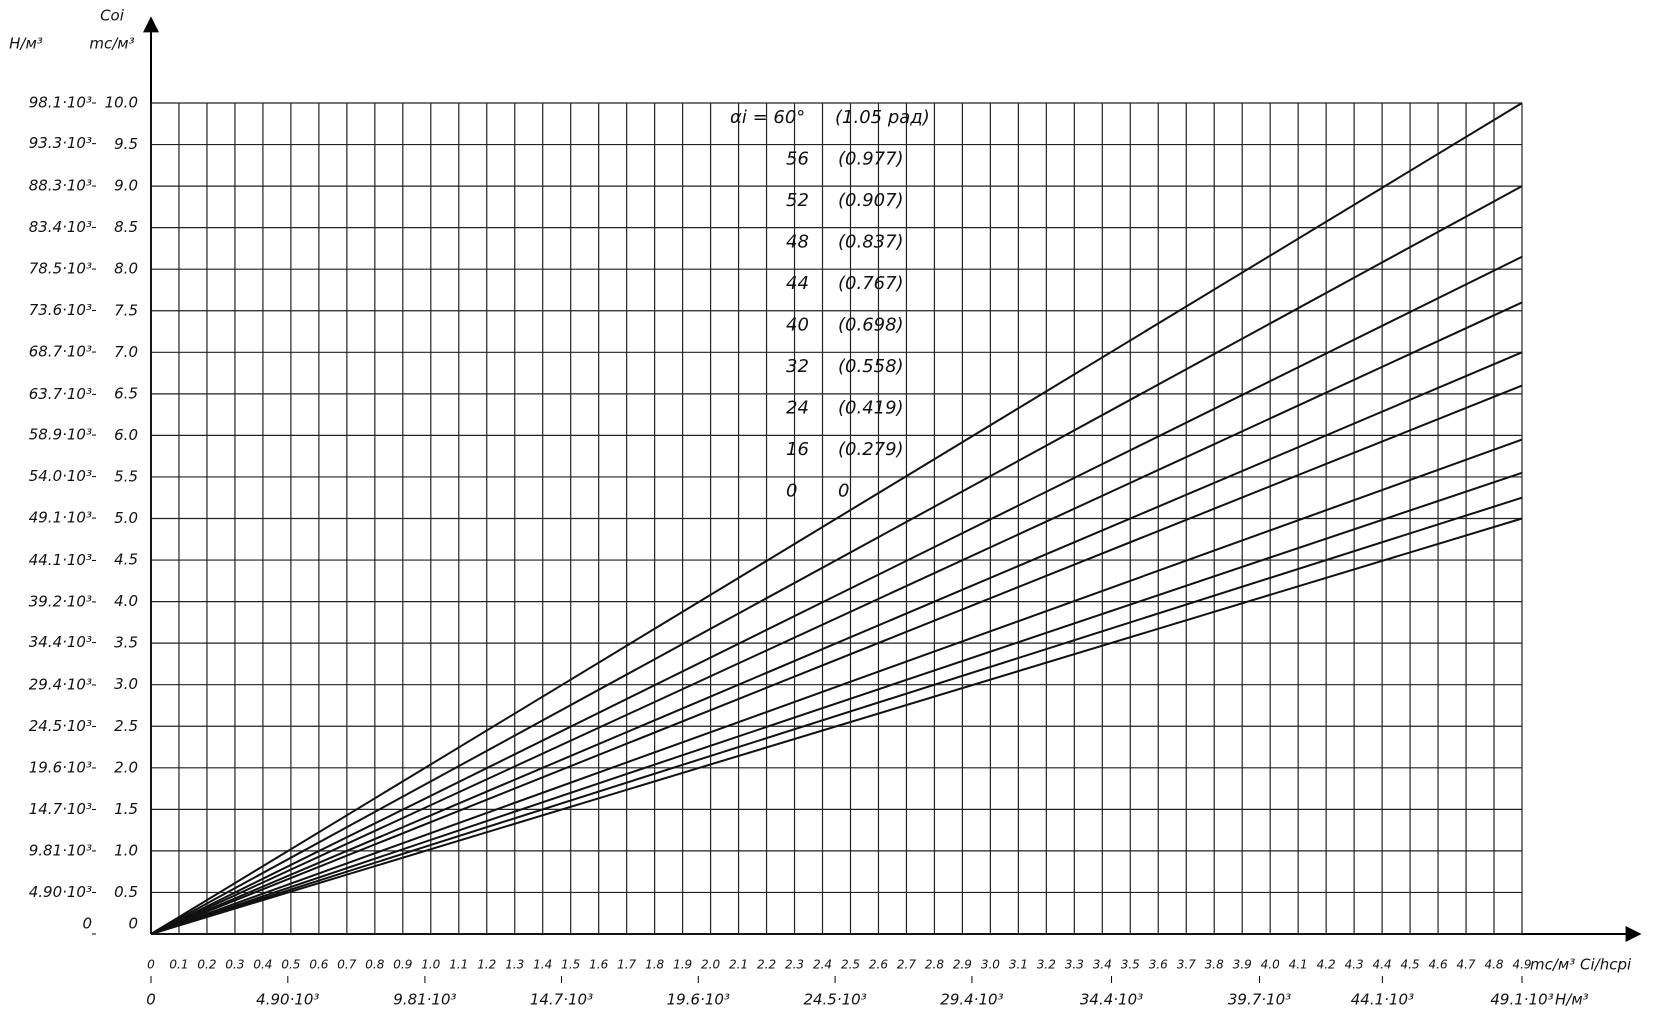 This screenshot has width=1654, height=1015. What do you see at coordinates (126, 892) in the screenshot?
I see `y-tick-label: 0.5` at bounding box center [126, 892].